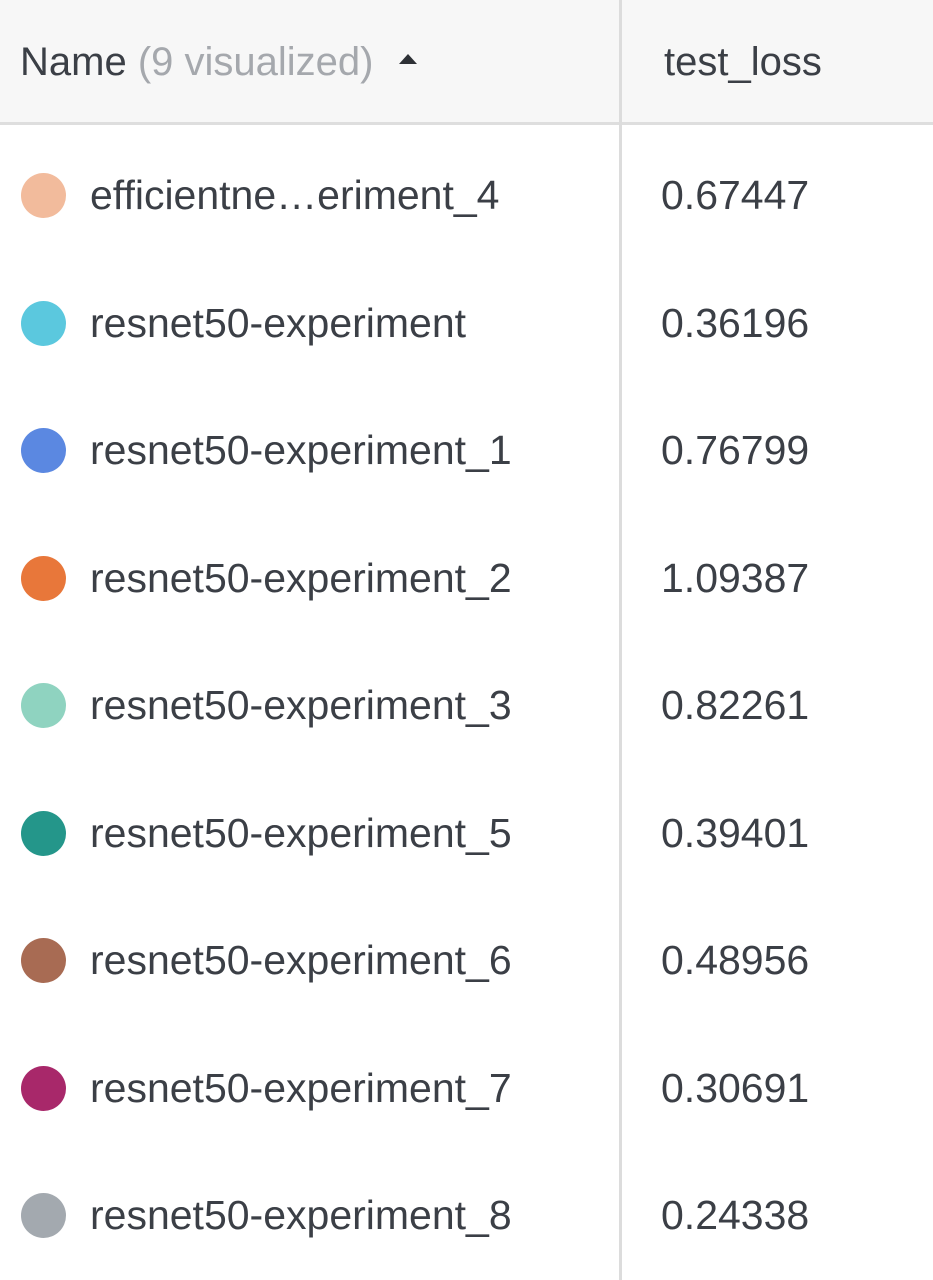 Image resolution: width=933 pixels, height=1280 pixels. I want to click on table-row: resnet50-experiment_2 1.09387, so click(466, 577).